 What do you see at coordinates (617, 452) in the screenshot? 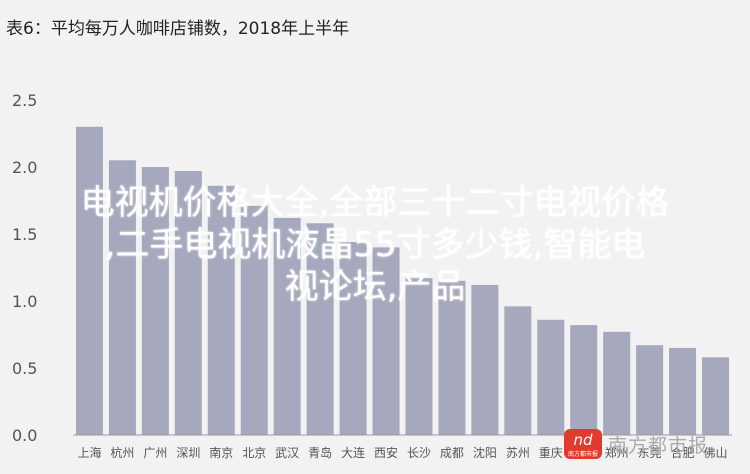
I see `x-tick-label: 郑州` at bounding box center [617, 452].